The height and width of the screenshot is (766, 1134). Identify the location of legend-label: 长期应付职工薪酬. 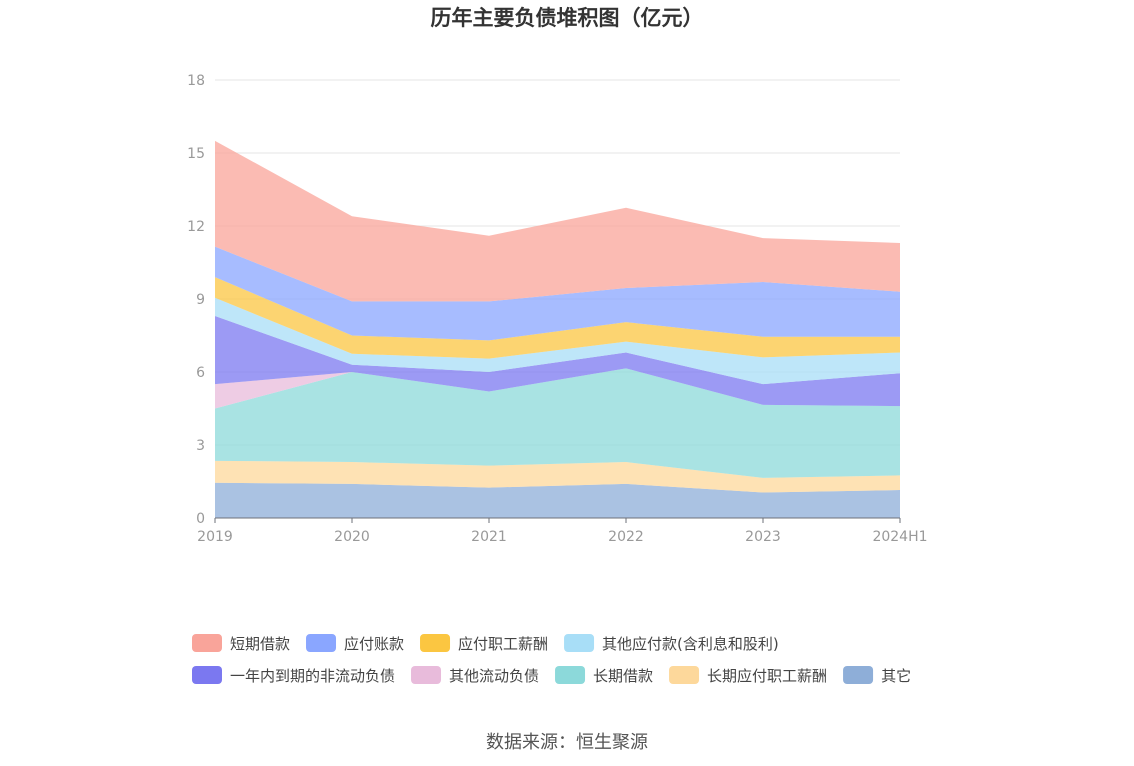
(767, 676).